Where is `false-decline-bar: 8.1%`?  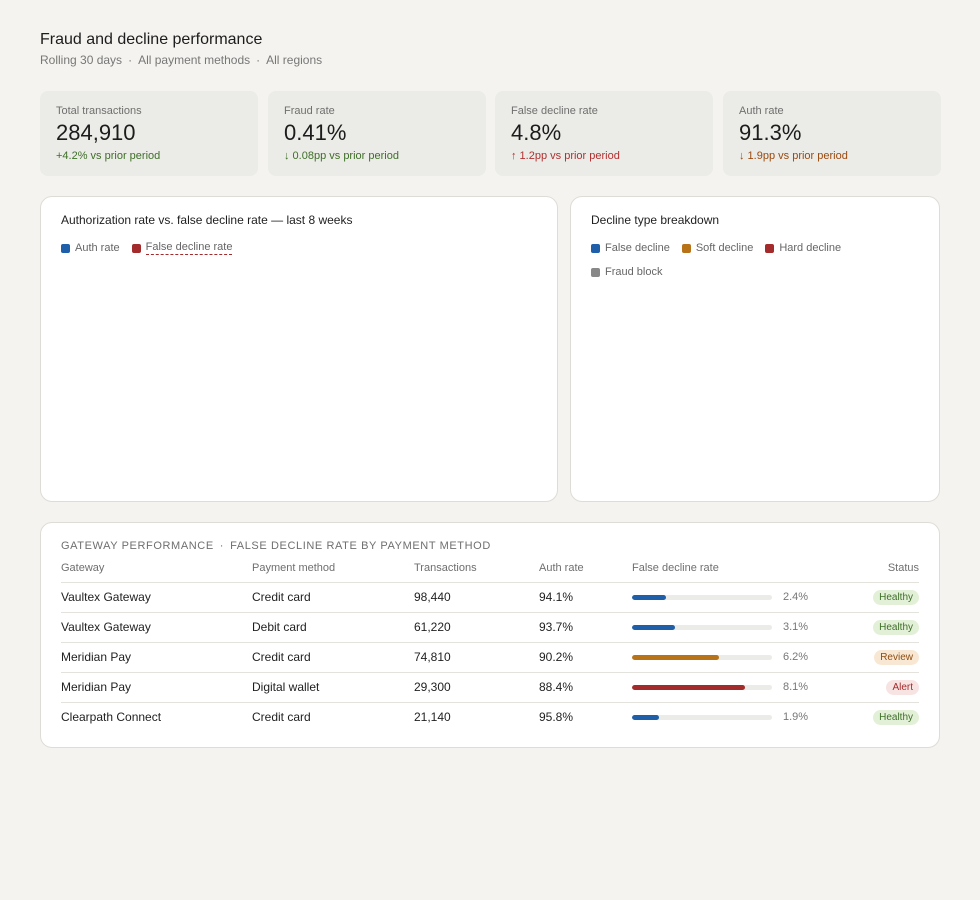 false-decline-bar: 8.1% is located at coordinates (732, 687).